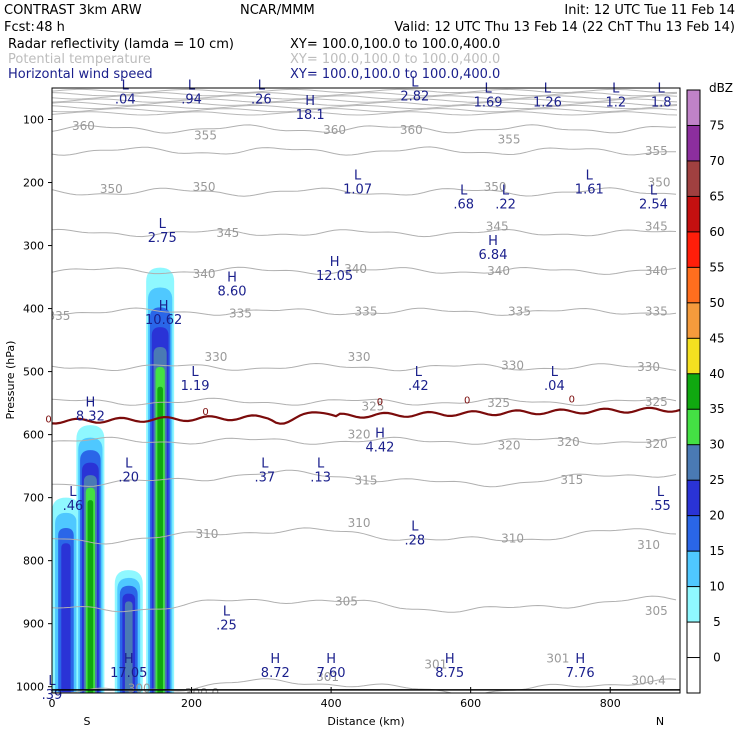 The image size is (740, 740). What do you see at coordinates (660, 506) in the screenshot?
I see `extremum-value: .55` at bounding box center [660, 506].